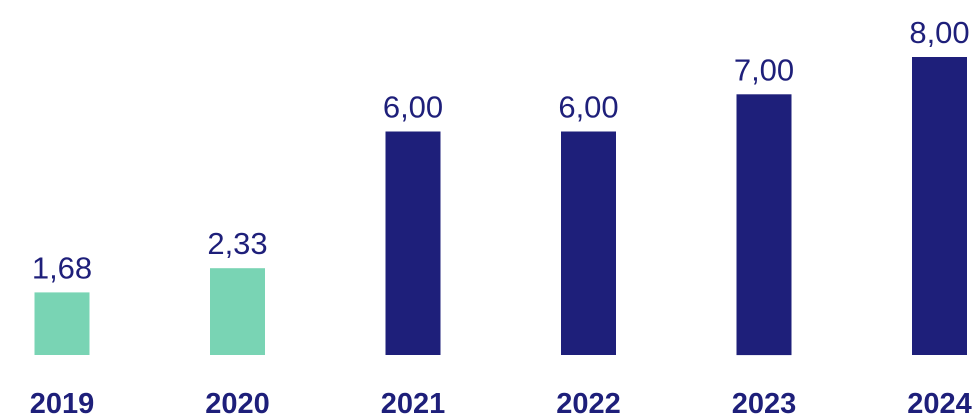  What do you see at coordinates (588, 243) in the screenshot?
I see `bar-2022` at bounding box center [588, 243].